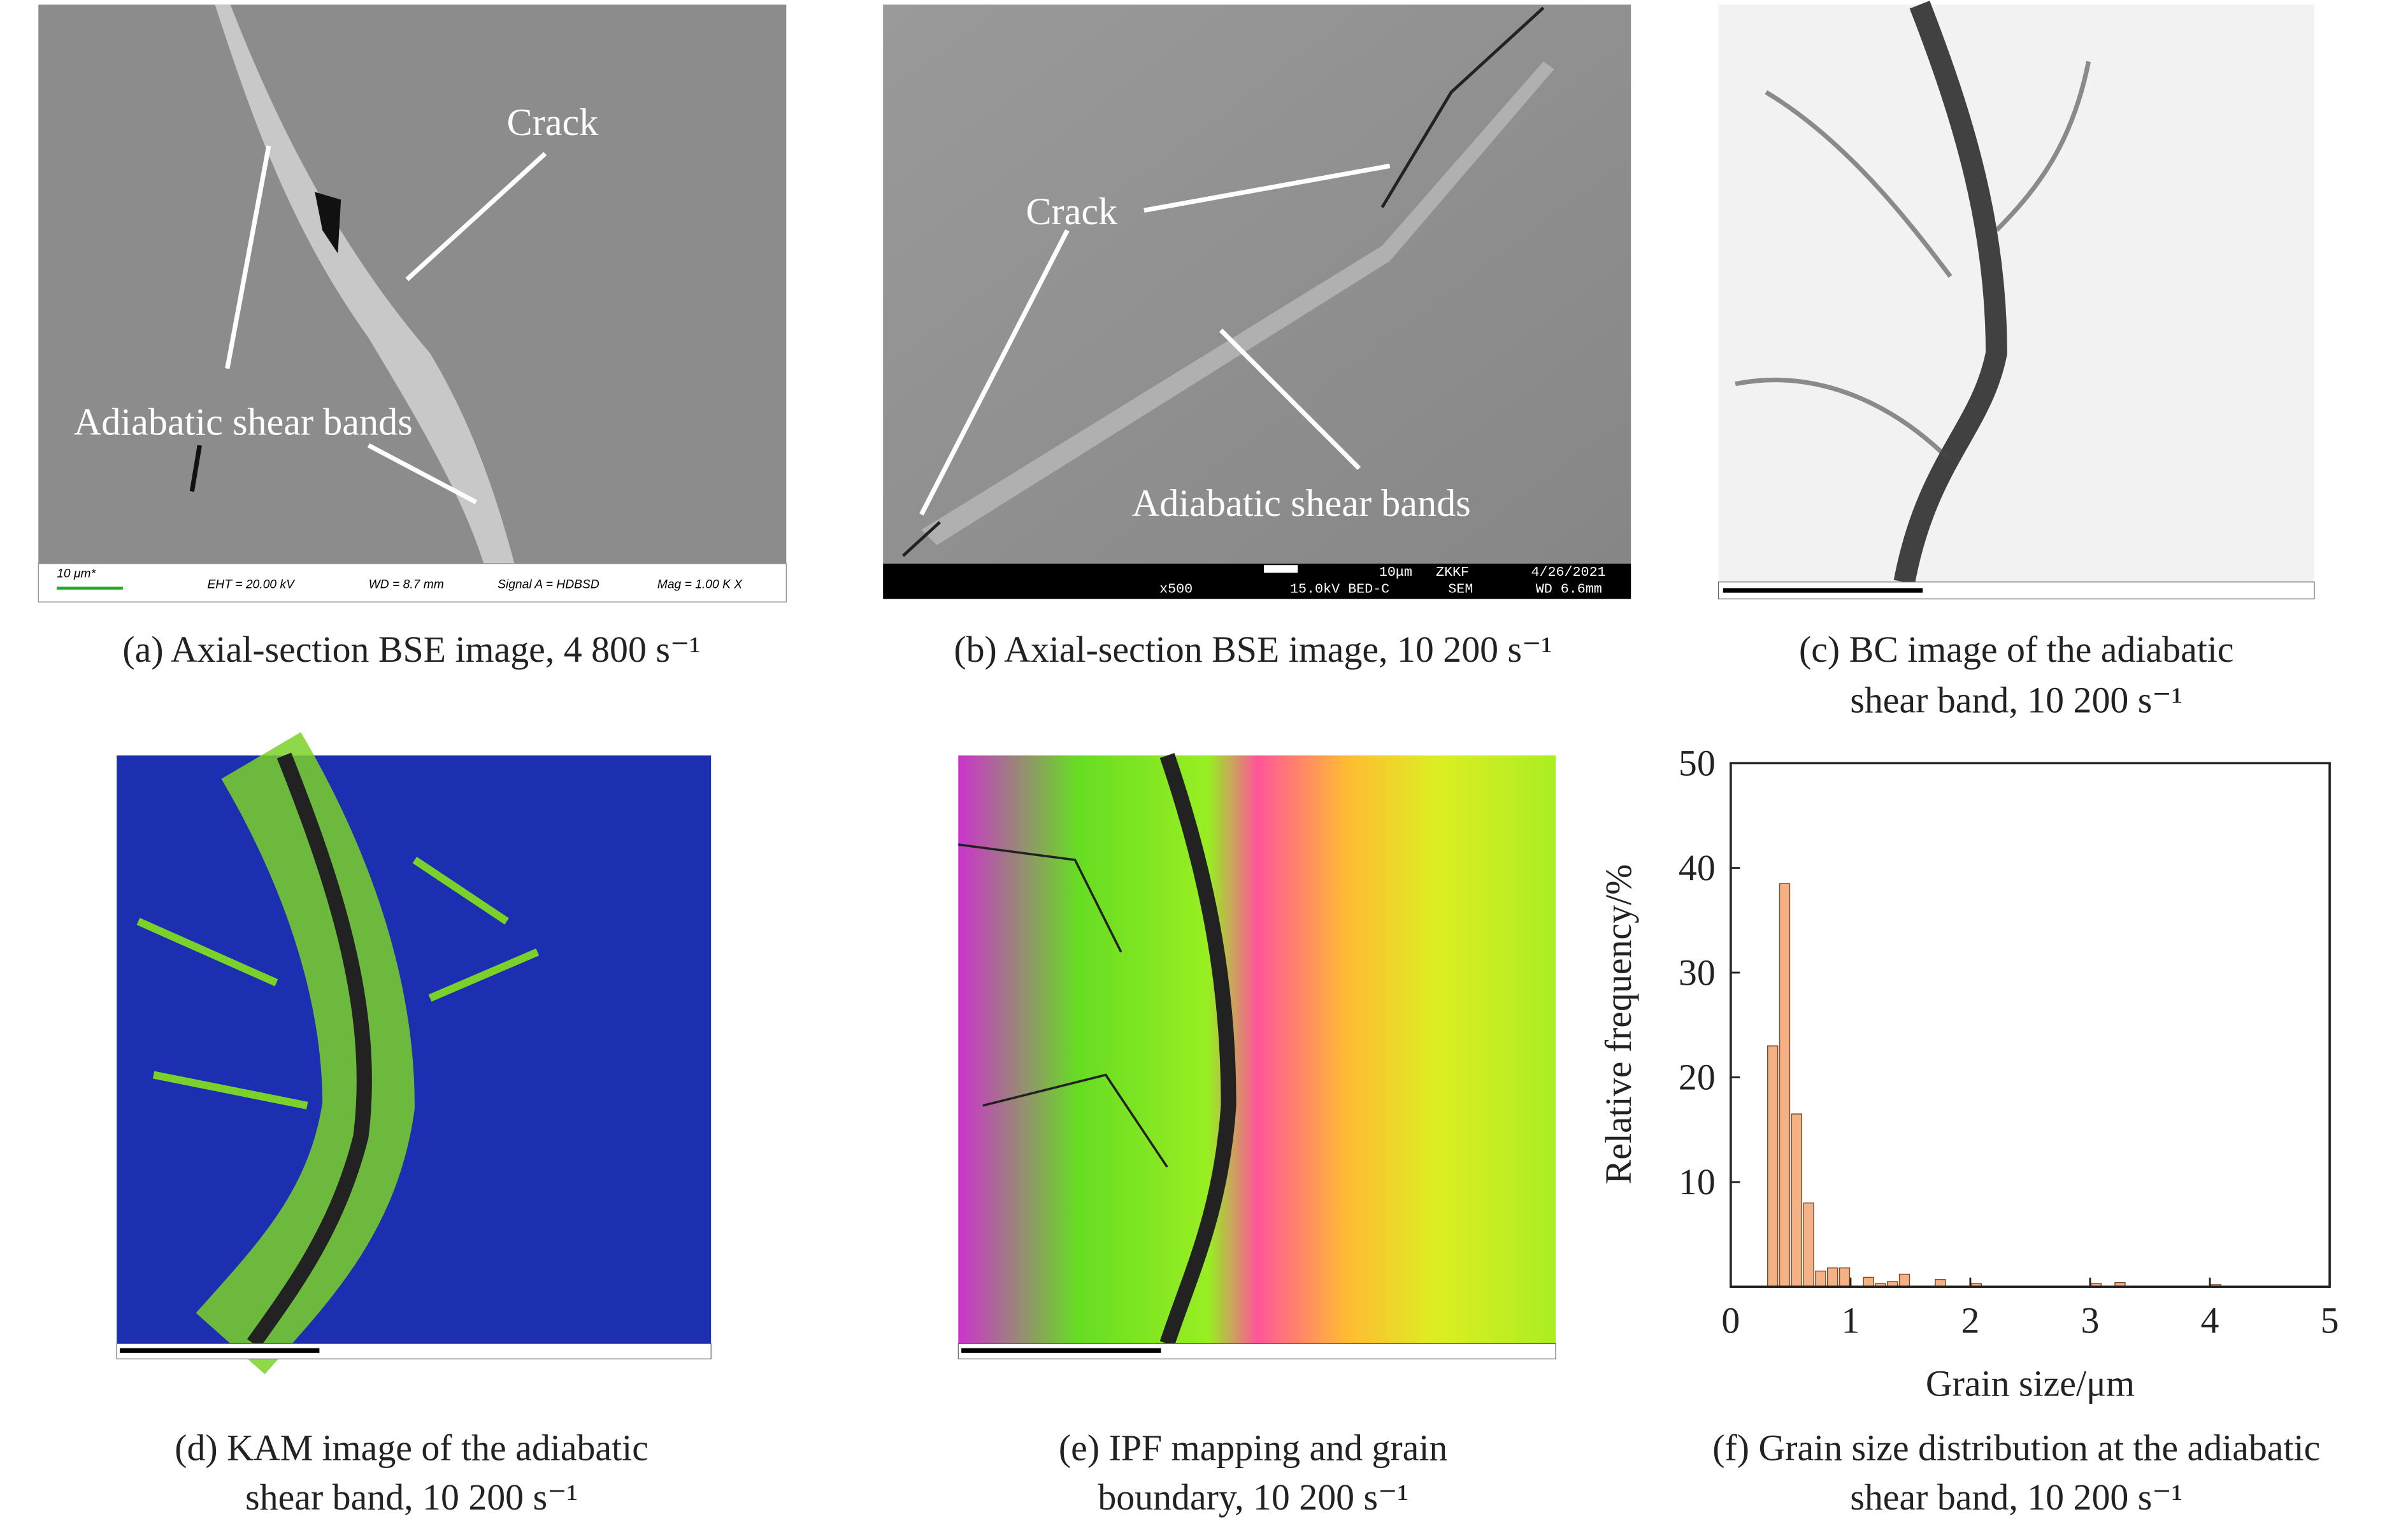 The image size is (2408, 1528). What do you see at coordinates (1618, 1024) in the screenshot?
I see `y-axis-label: Relative frequency/%` at bounding box center [1618, 1024].